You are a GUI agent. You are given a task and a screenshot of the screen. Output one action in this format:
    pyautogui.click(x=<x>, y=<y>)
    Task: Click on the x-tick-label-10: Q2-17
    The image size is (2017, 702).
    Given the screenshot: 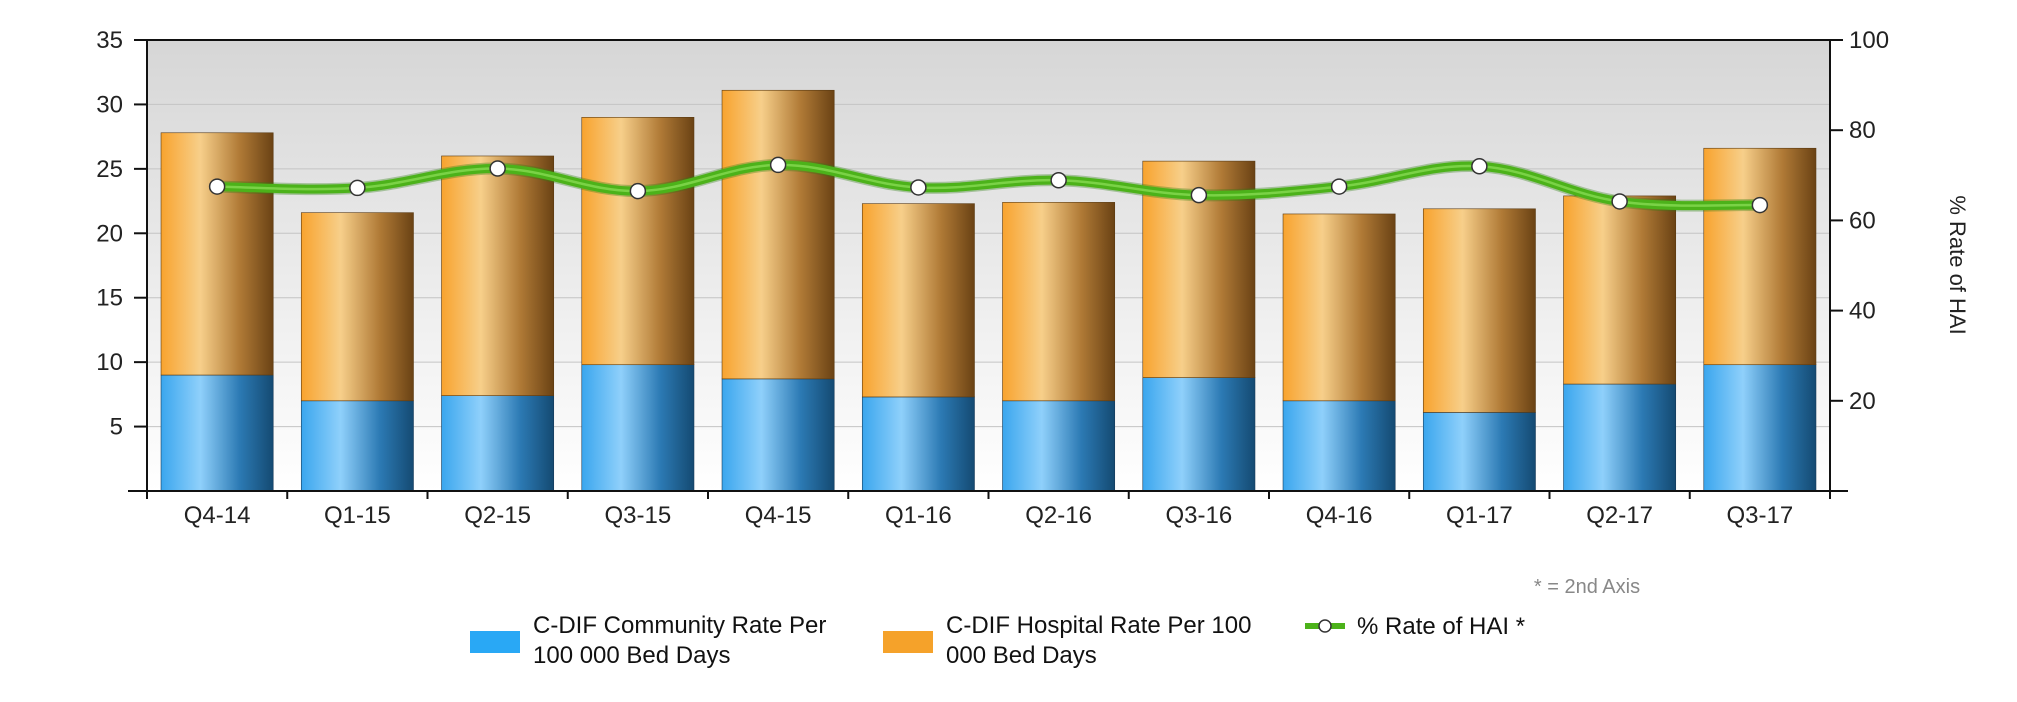 What is the action you would take?
    pyautogui.click(x=1619, y=515)
    